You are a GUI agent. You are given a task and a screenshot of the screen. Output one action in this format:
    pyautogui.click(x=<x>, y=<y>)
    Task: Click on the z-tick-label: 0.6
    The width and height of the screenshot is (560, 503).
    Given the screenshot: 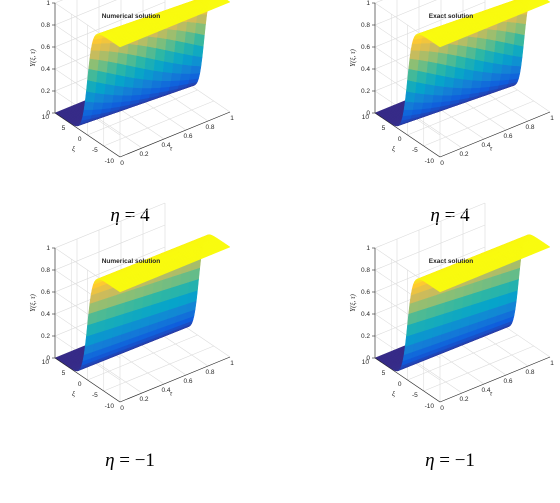 What is the action you would take?
    pyautogui.click(x=365, y=47)
    